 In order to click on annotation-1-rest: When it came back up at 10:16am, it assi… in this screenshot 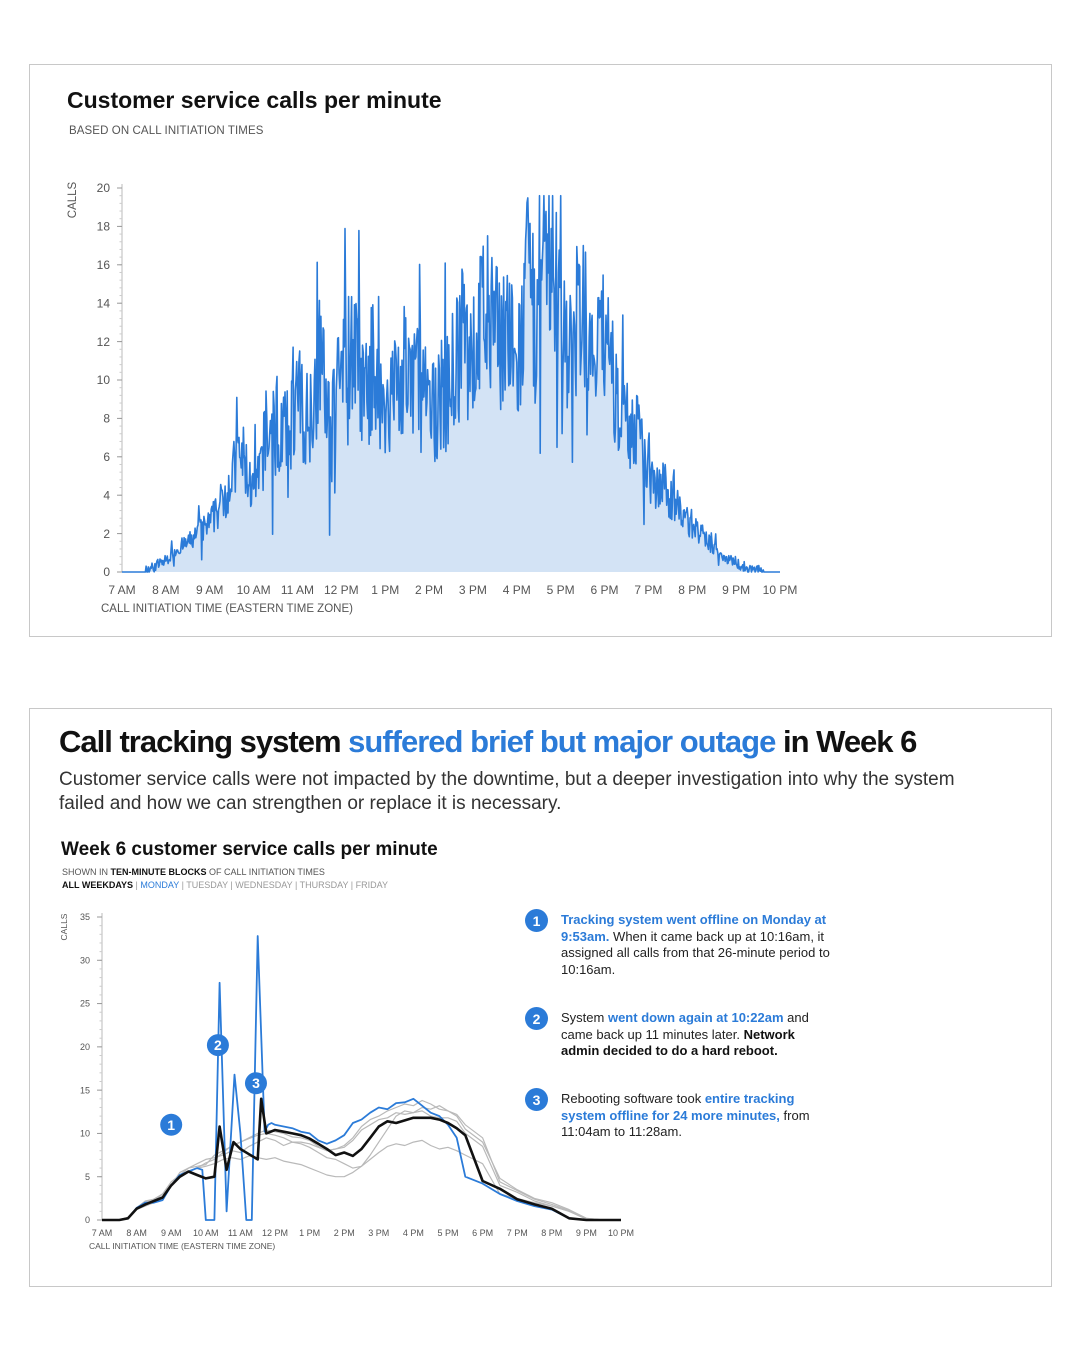, I will do `click(695, 952)`.